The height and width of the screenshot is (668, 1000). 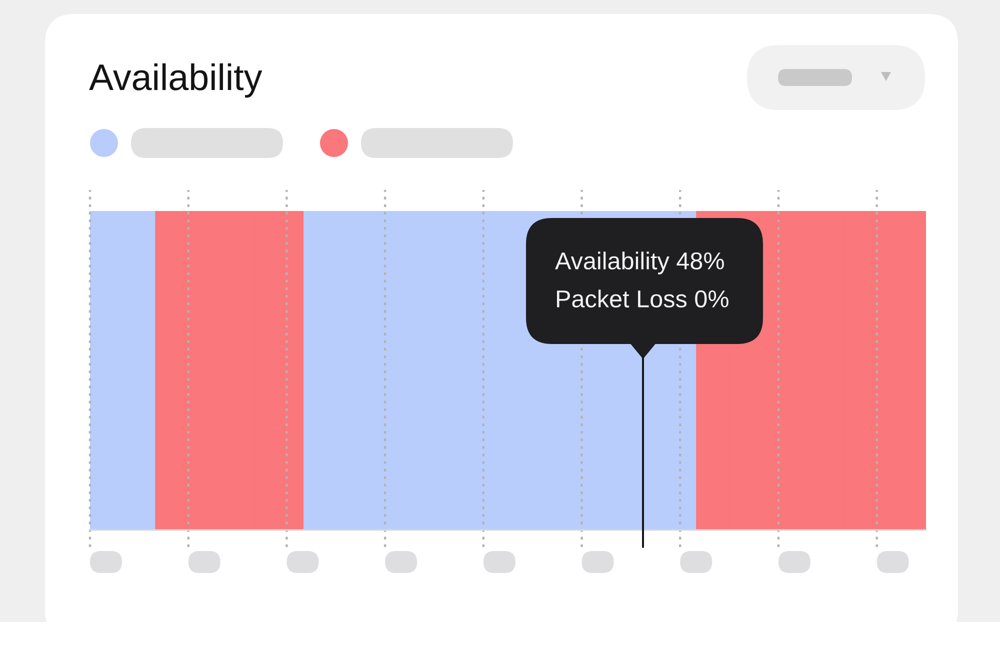 I want to click on chart-title: Availability, so click(x=175, y=80).